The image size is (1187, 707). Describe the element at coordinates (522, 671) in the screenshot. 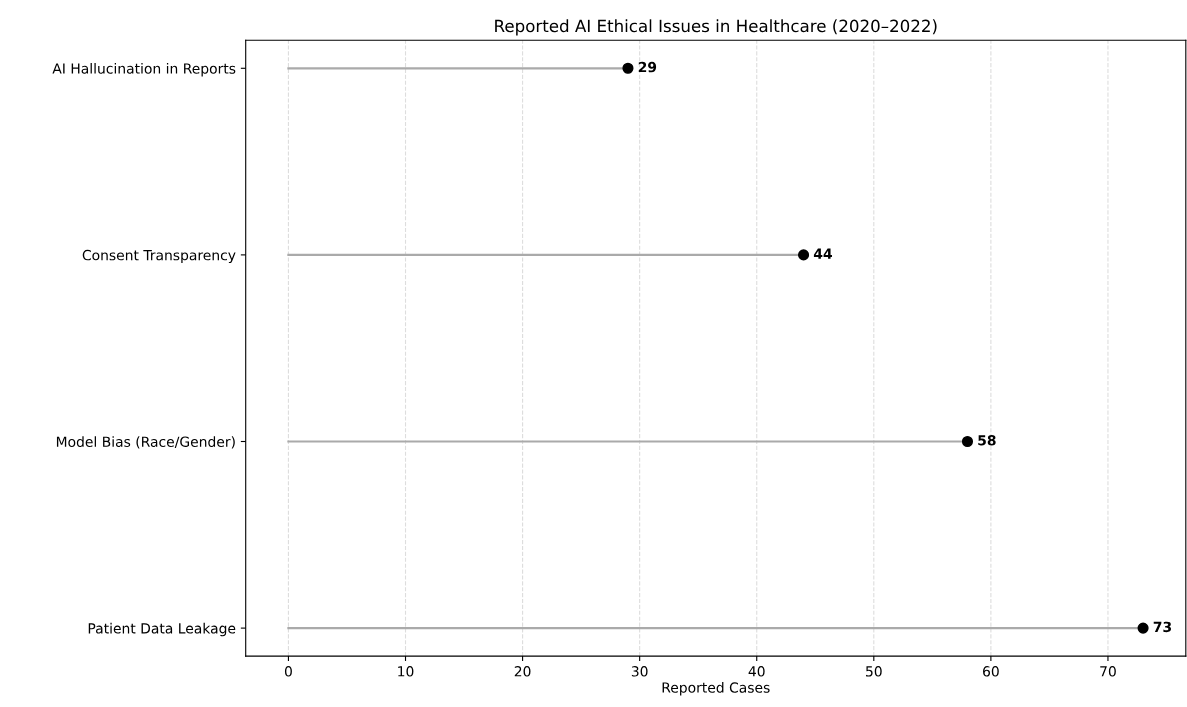

I see `x-tick-label: 20` at that location.